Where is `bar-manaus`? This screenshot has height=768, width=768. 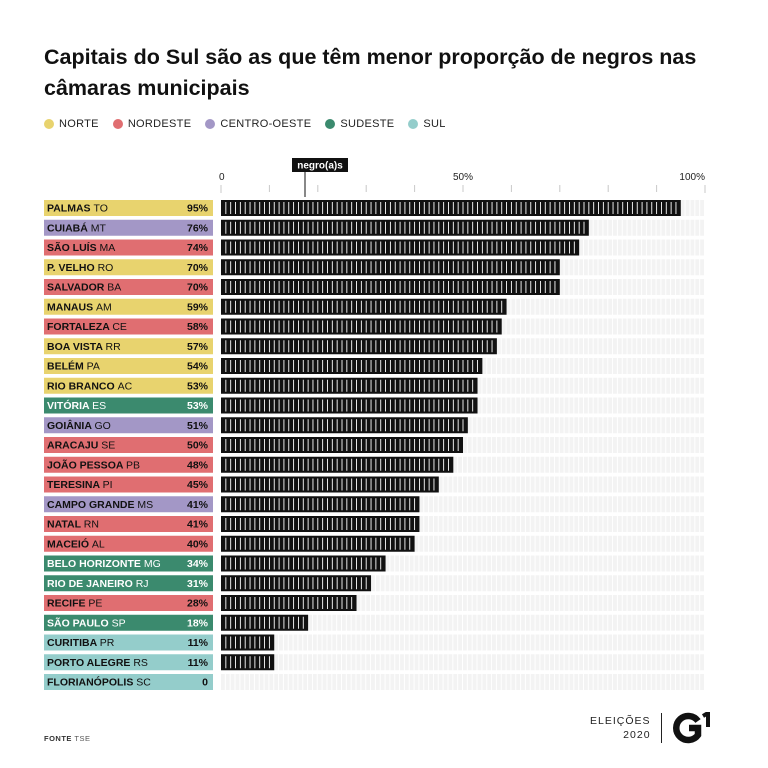
bar-manaus is located at coordinates (364, 306).